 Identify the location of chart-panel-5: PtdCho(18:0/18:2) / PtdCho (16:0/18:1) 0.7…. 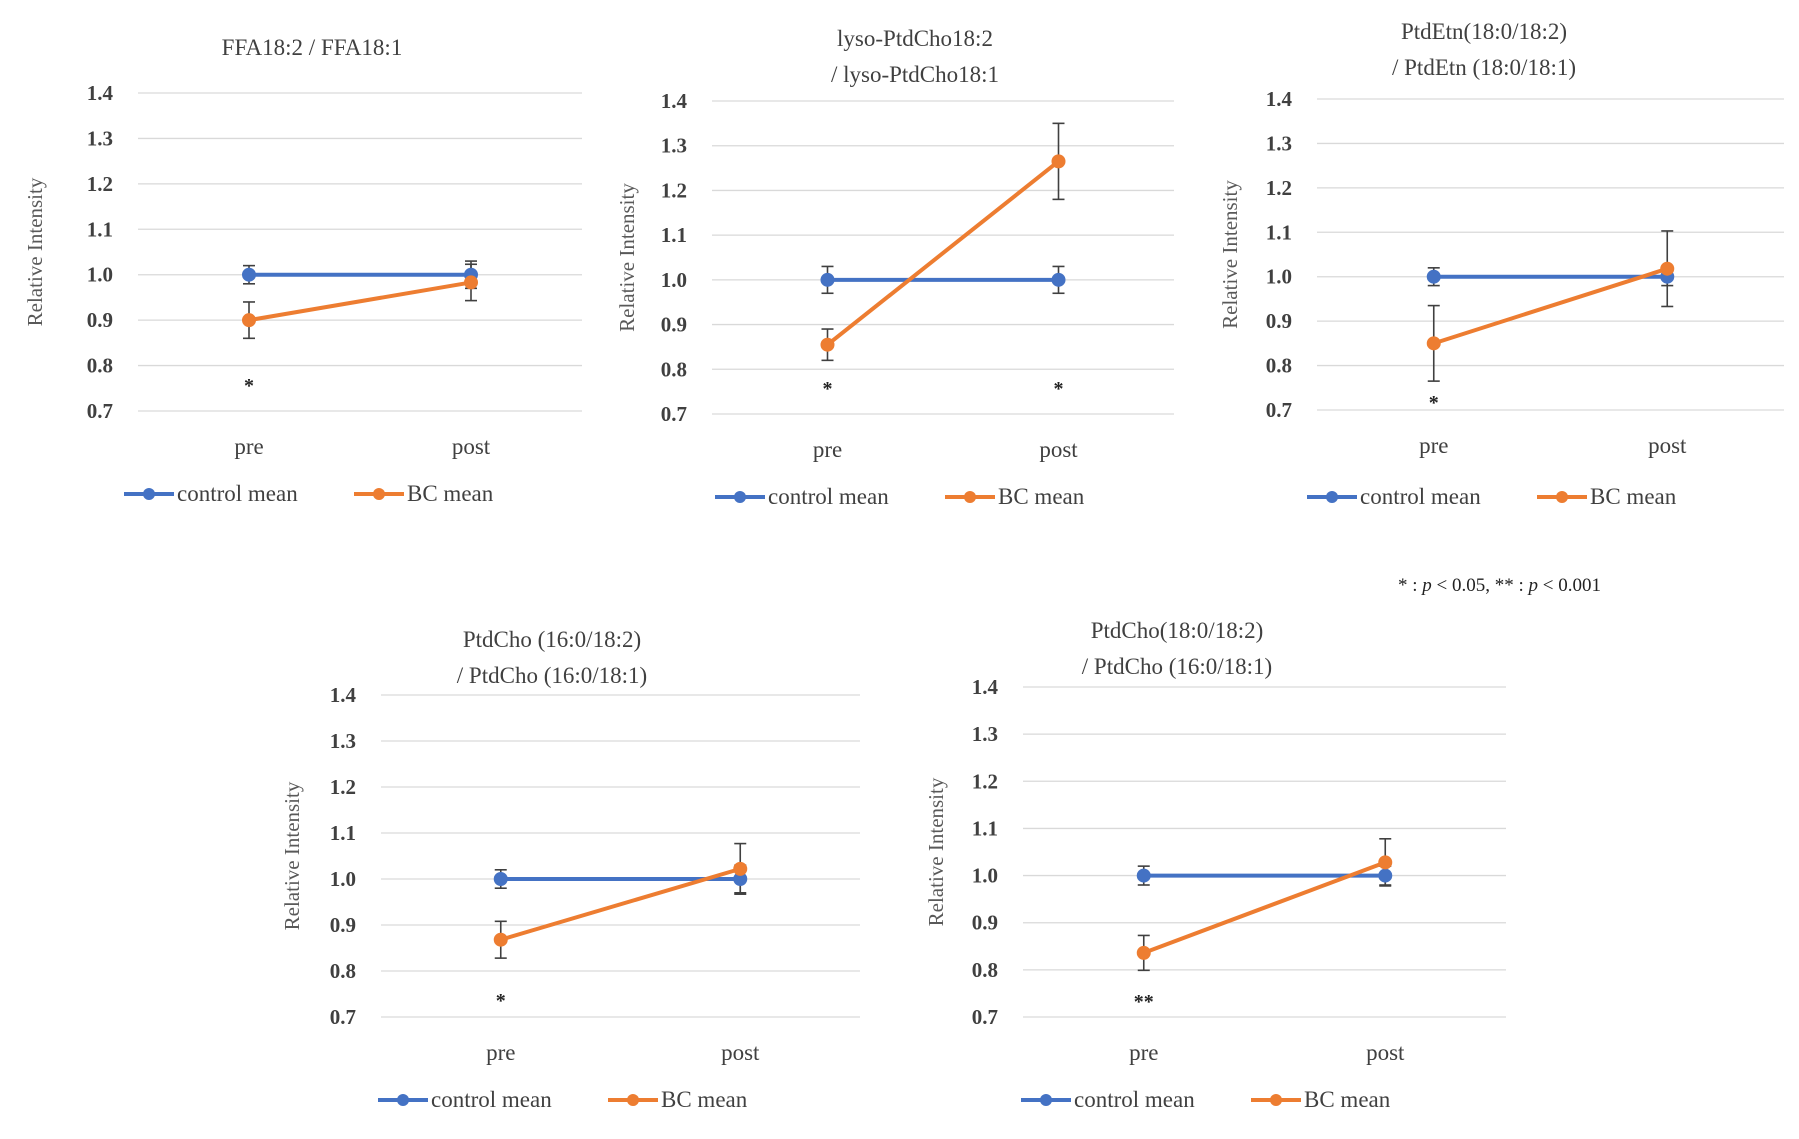
(1215, 865).